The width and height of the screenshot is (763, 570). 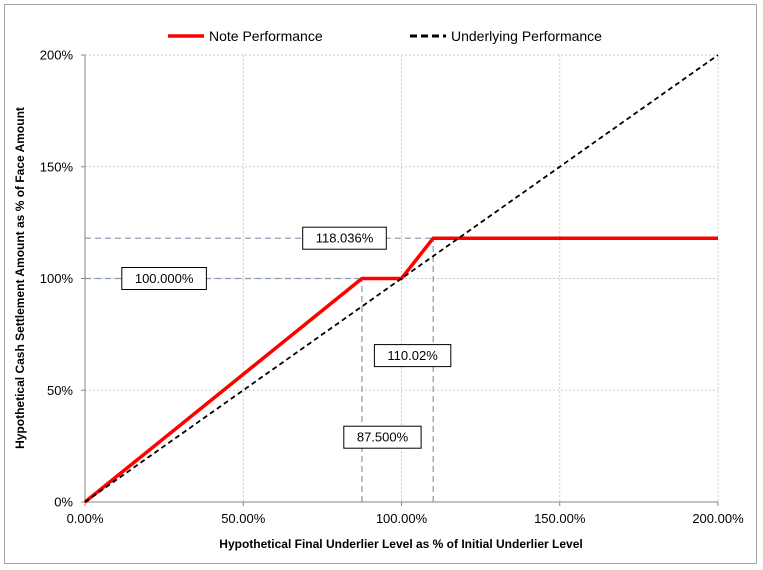 I want to click on legend-label: Note Performance, so click(x=266, y=36).